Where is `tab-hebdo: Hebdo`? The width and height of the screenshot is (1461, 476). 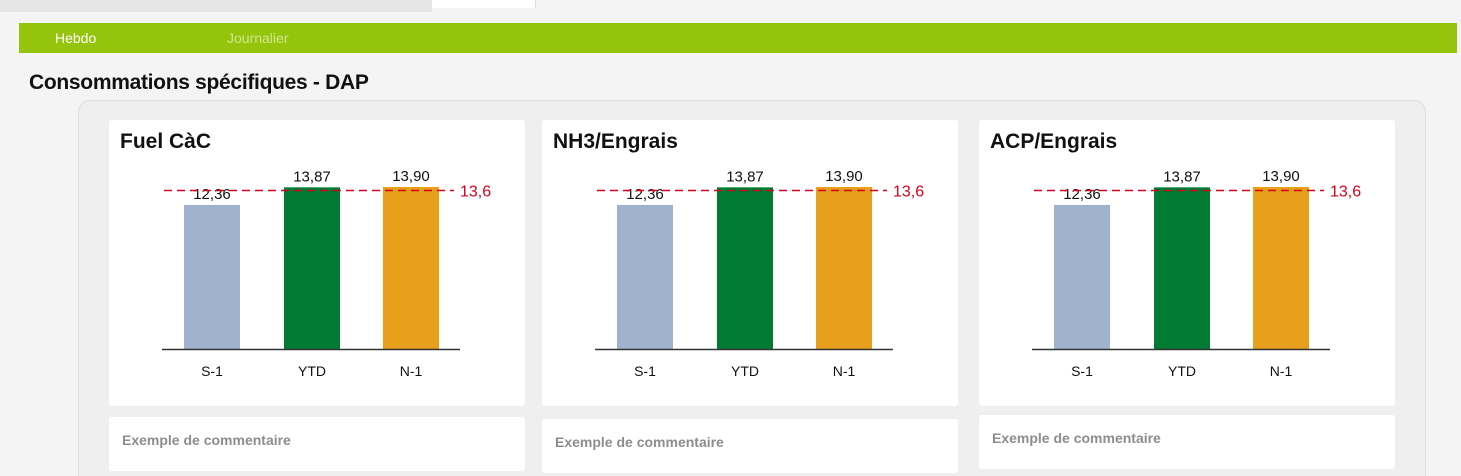 tab-hebdo: Hebdo is located at coordinates (76, 38).